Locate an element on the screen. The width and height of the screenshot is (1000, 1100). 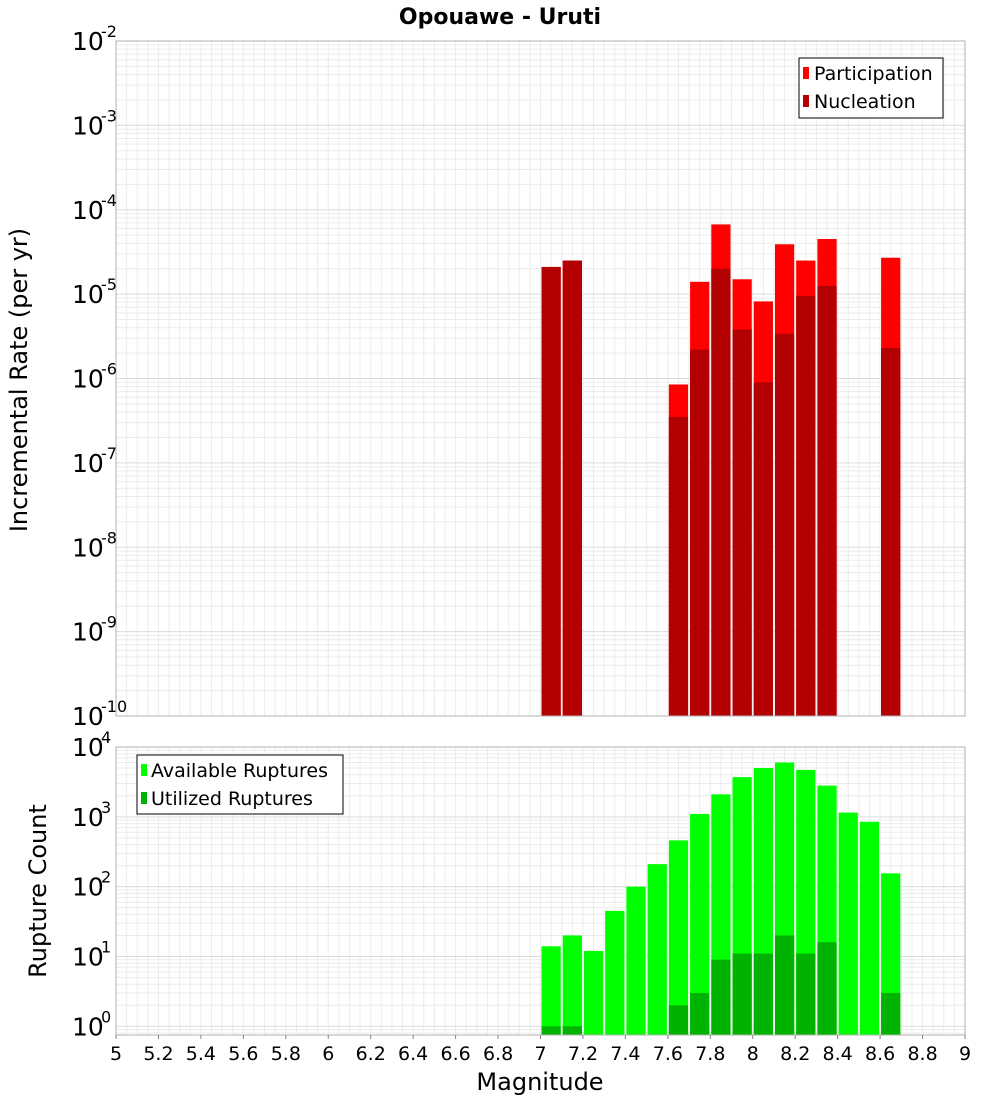
y-tick-label: 10² is located at coordinates (91, 885).